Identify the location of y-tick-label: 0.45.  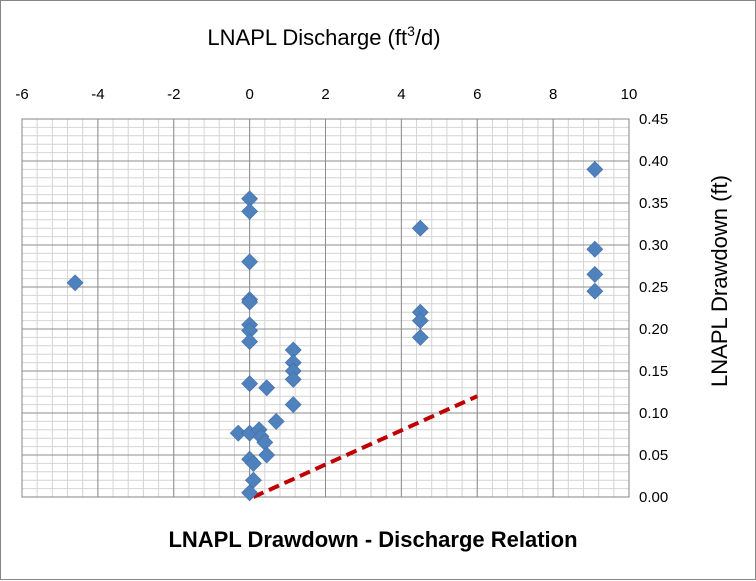
(653, 119).